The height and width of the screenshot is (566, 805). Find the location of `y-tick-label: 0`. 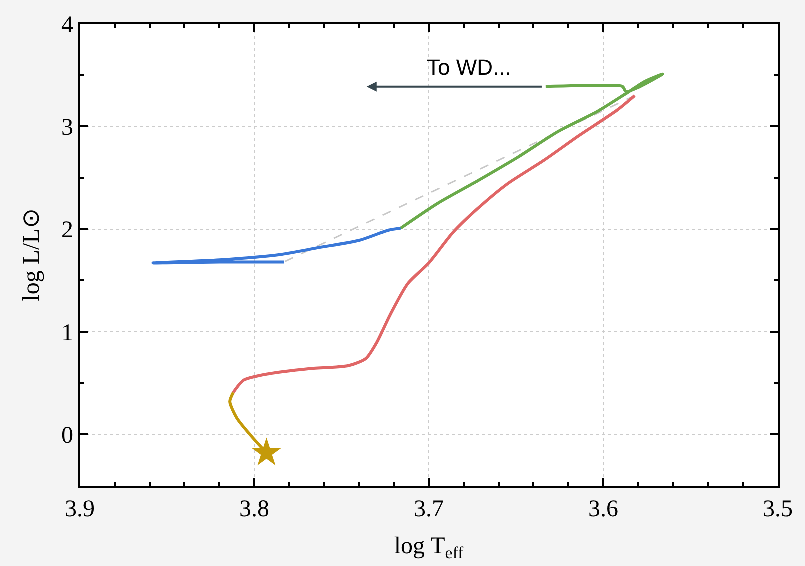

y-tick-label: 0 is located at coordinates (67, 436).